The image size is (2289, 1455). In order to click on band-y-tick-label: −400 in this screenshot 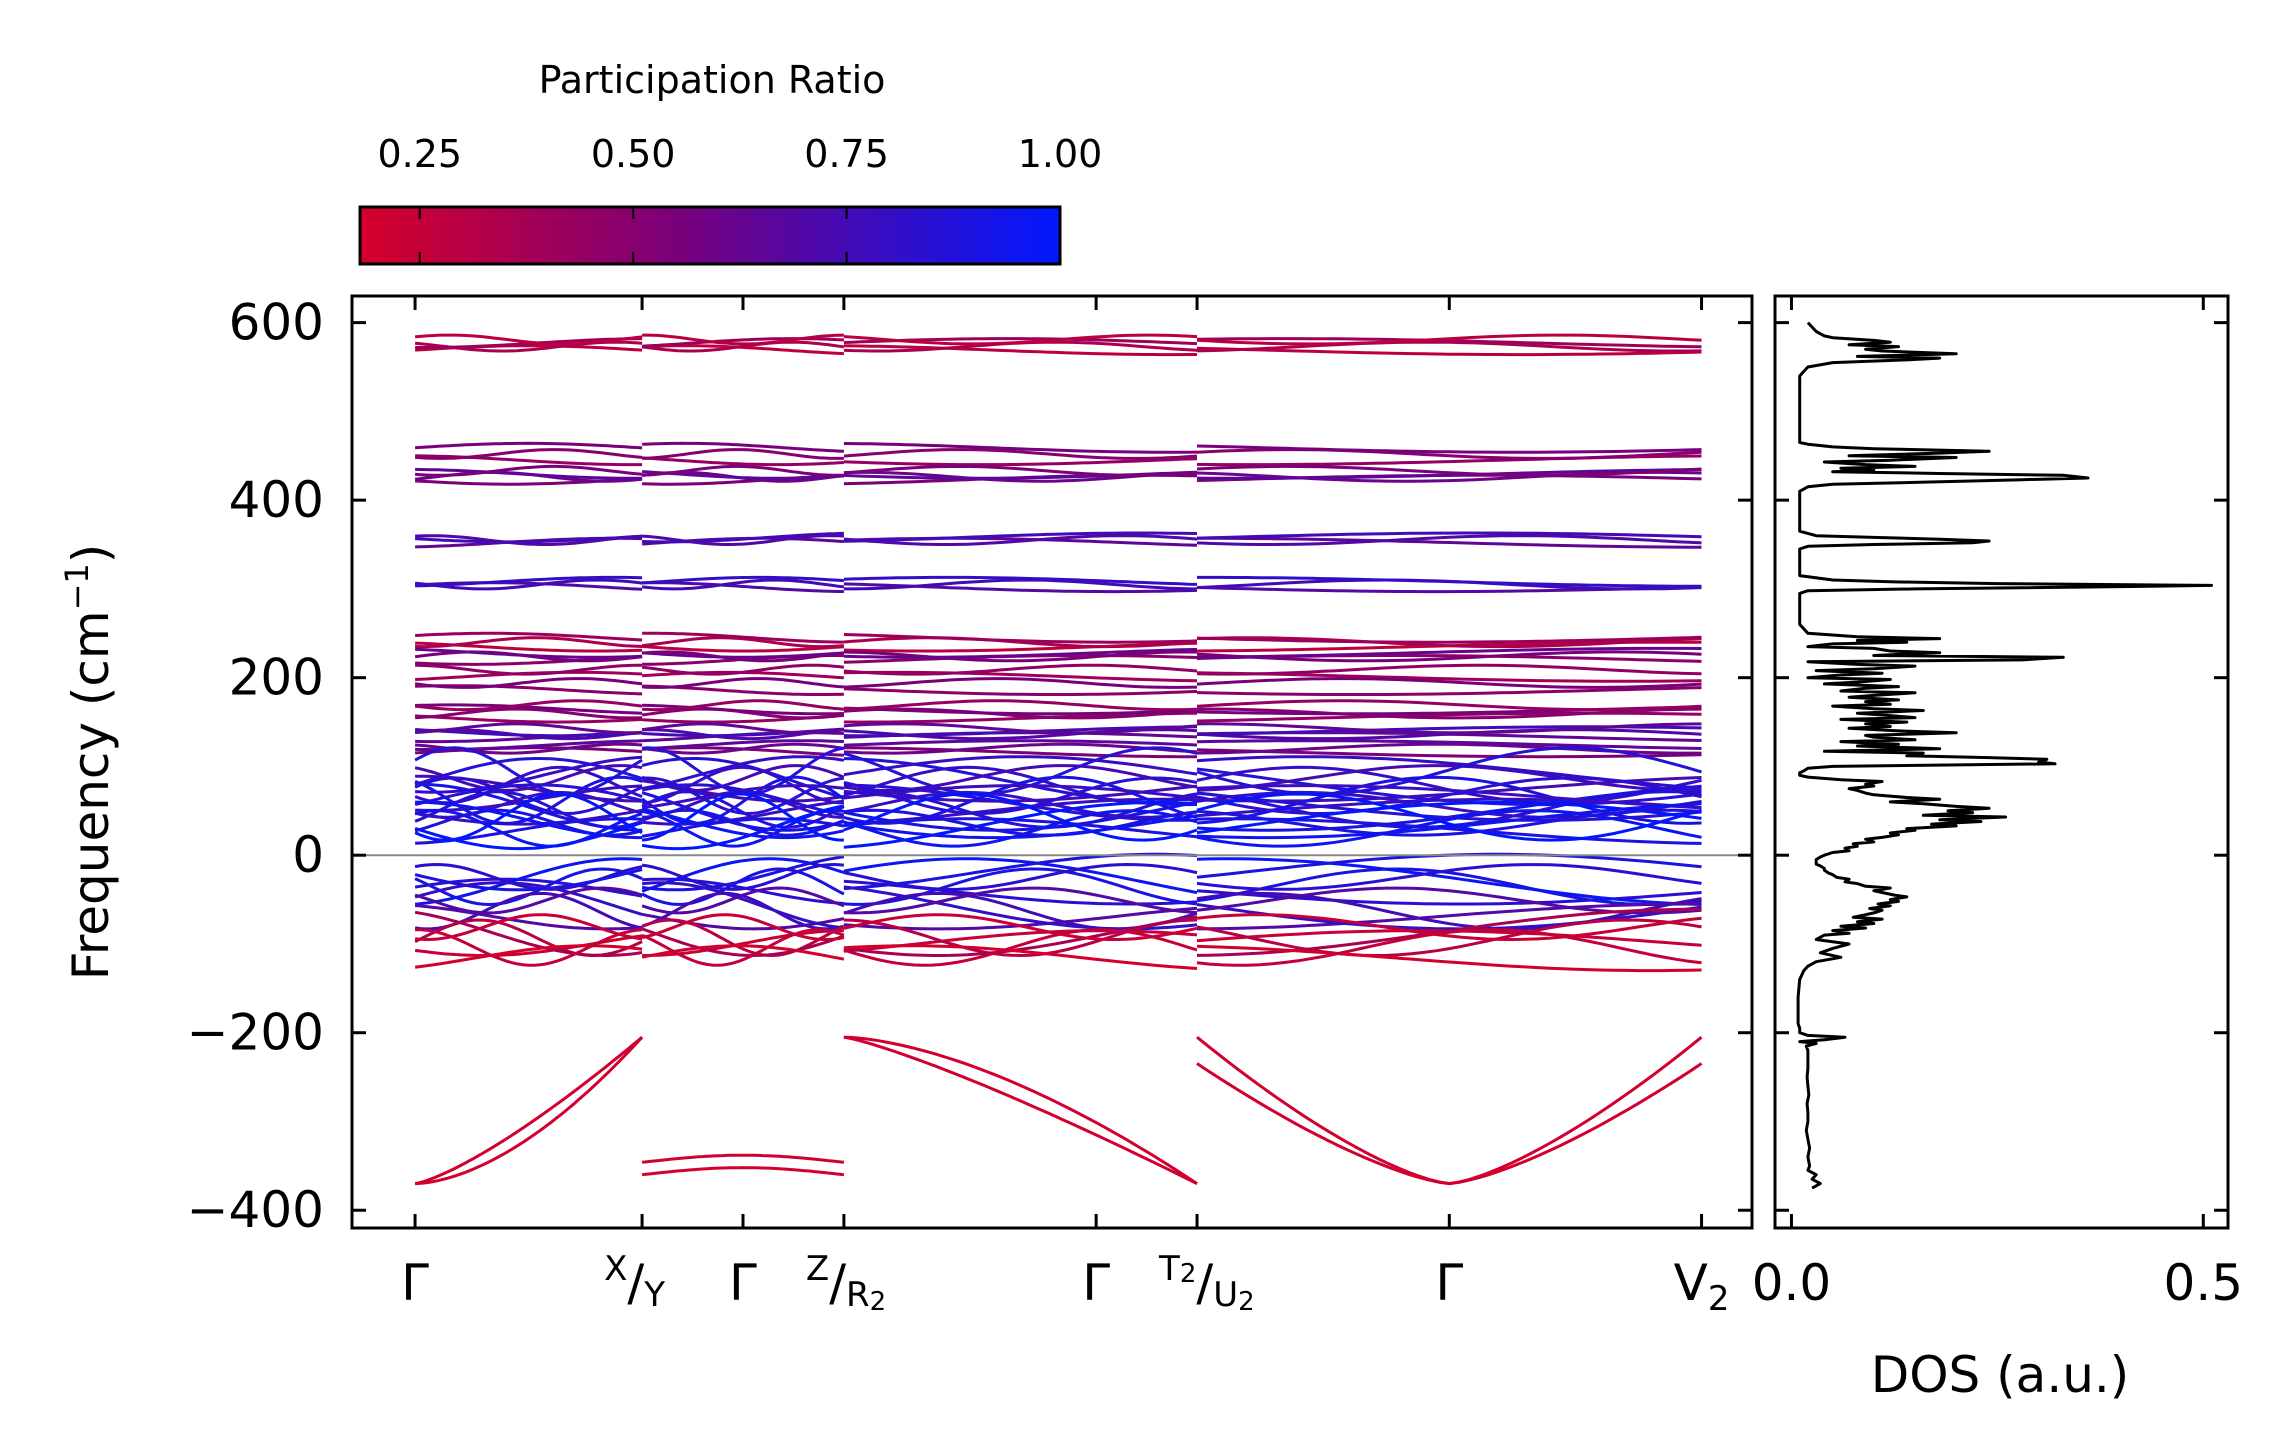, I will do `click(255, 1210)`.